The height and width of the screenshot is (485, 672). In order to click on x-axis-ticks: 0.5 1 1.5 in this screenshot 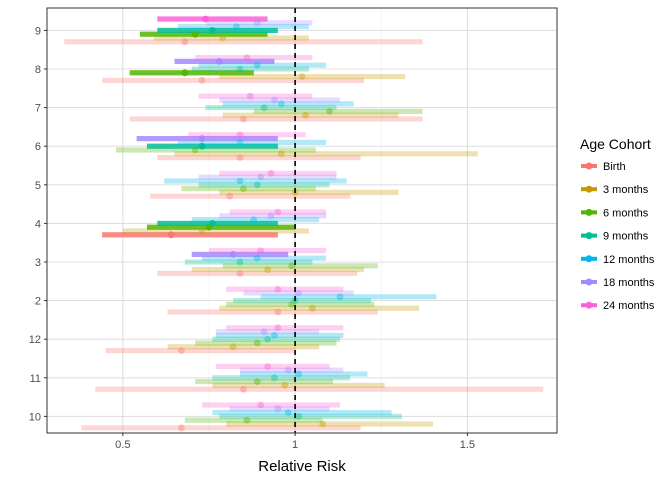, I will do `click(295, 442)`.